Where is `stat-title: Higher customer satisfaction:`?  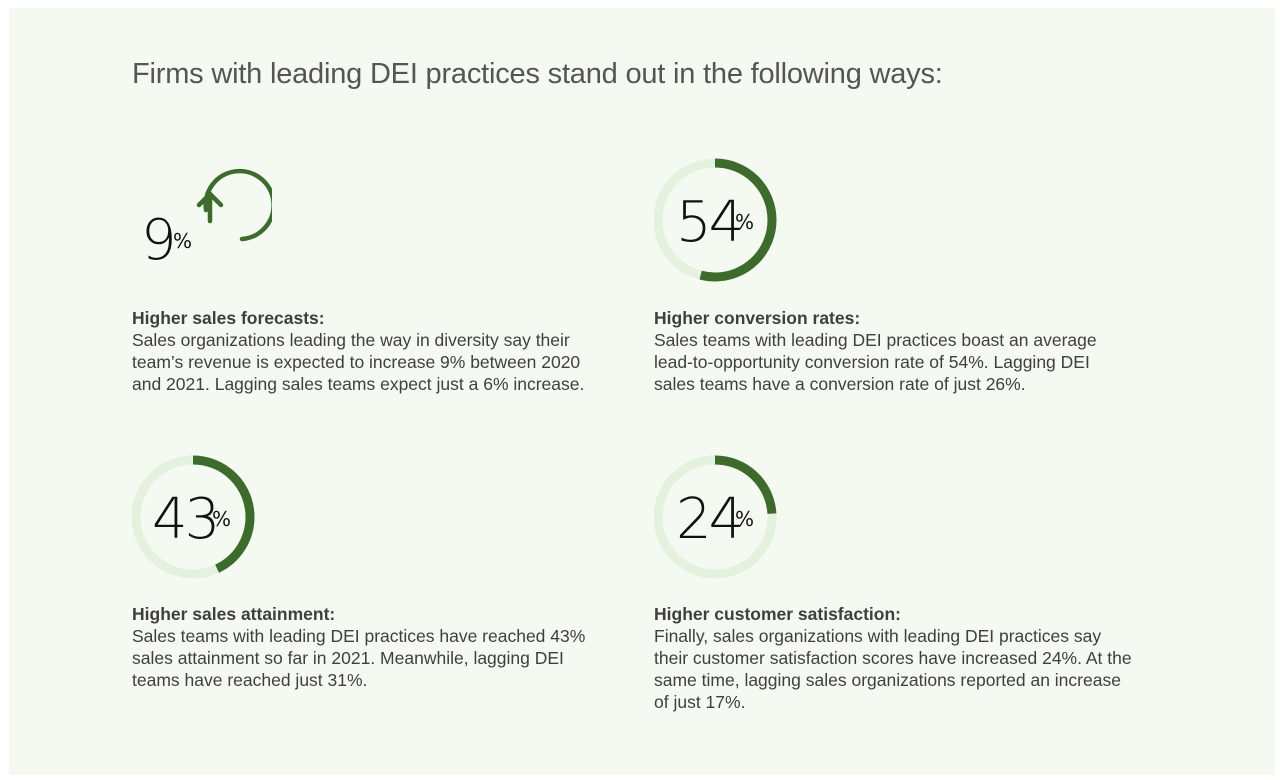 stat-title: Higher customer satisfaction: is located at coordinates (777, 614).